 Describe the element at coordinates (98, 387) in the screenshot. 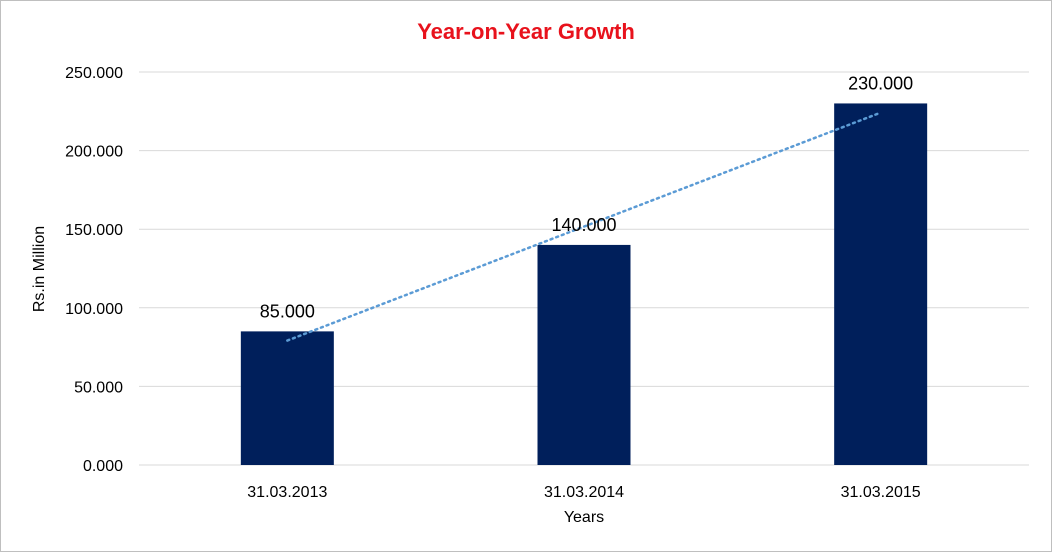

I see `y-tick-label: 50.000` at that location.